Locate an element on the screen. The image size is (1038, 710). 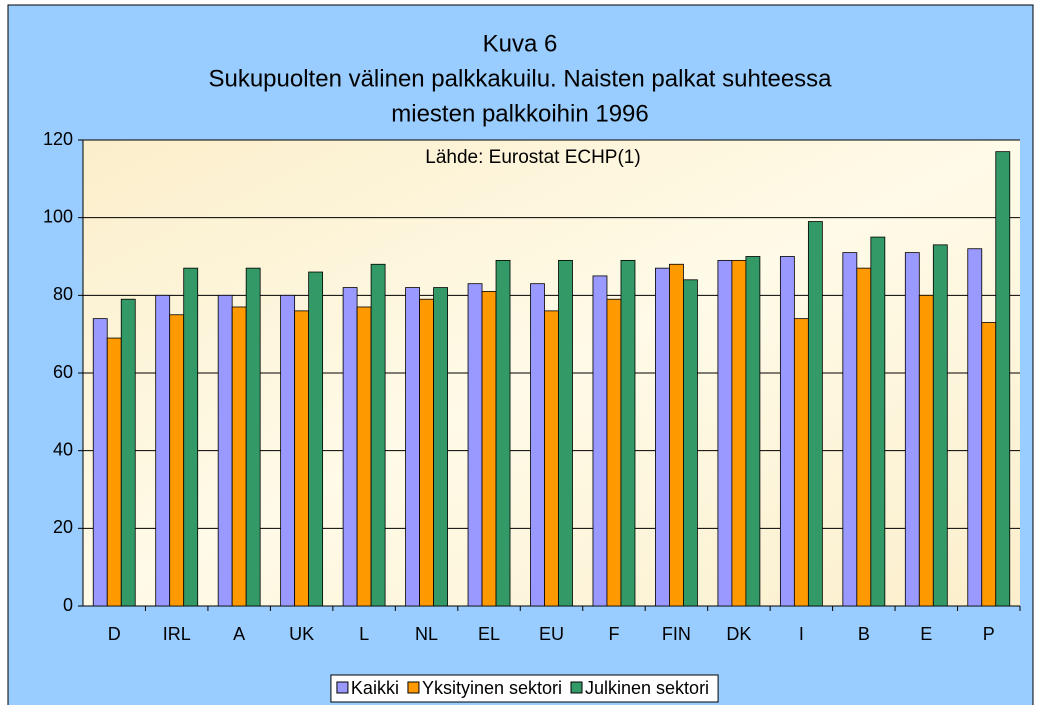
x-tick-label: P is located at coordinates (989, 634).